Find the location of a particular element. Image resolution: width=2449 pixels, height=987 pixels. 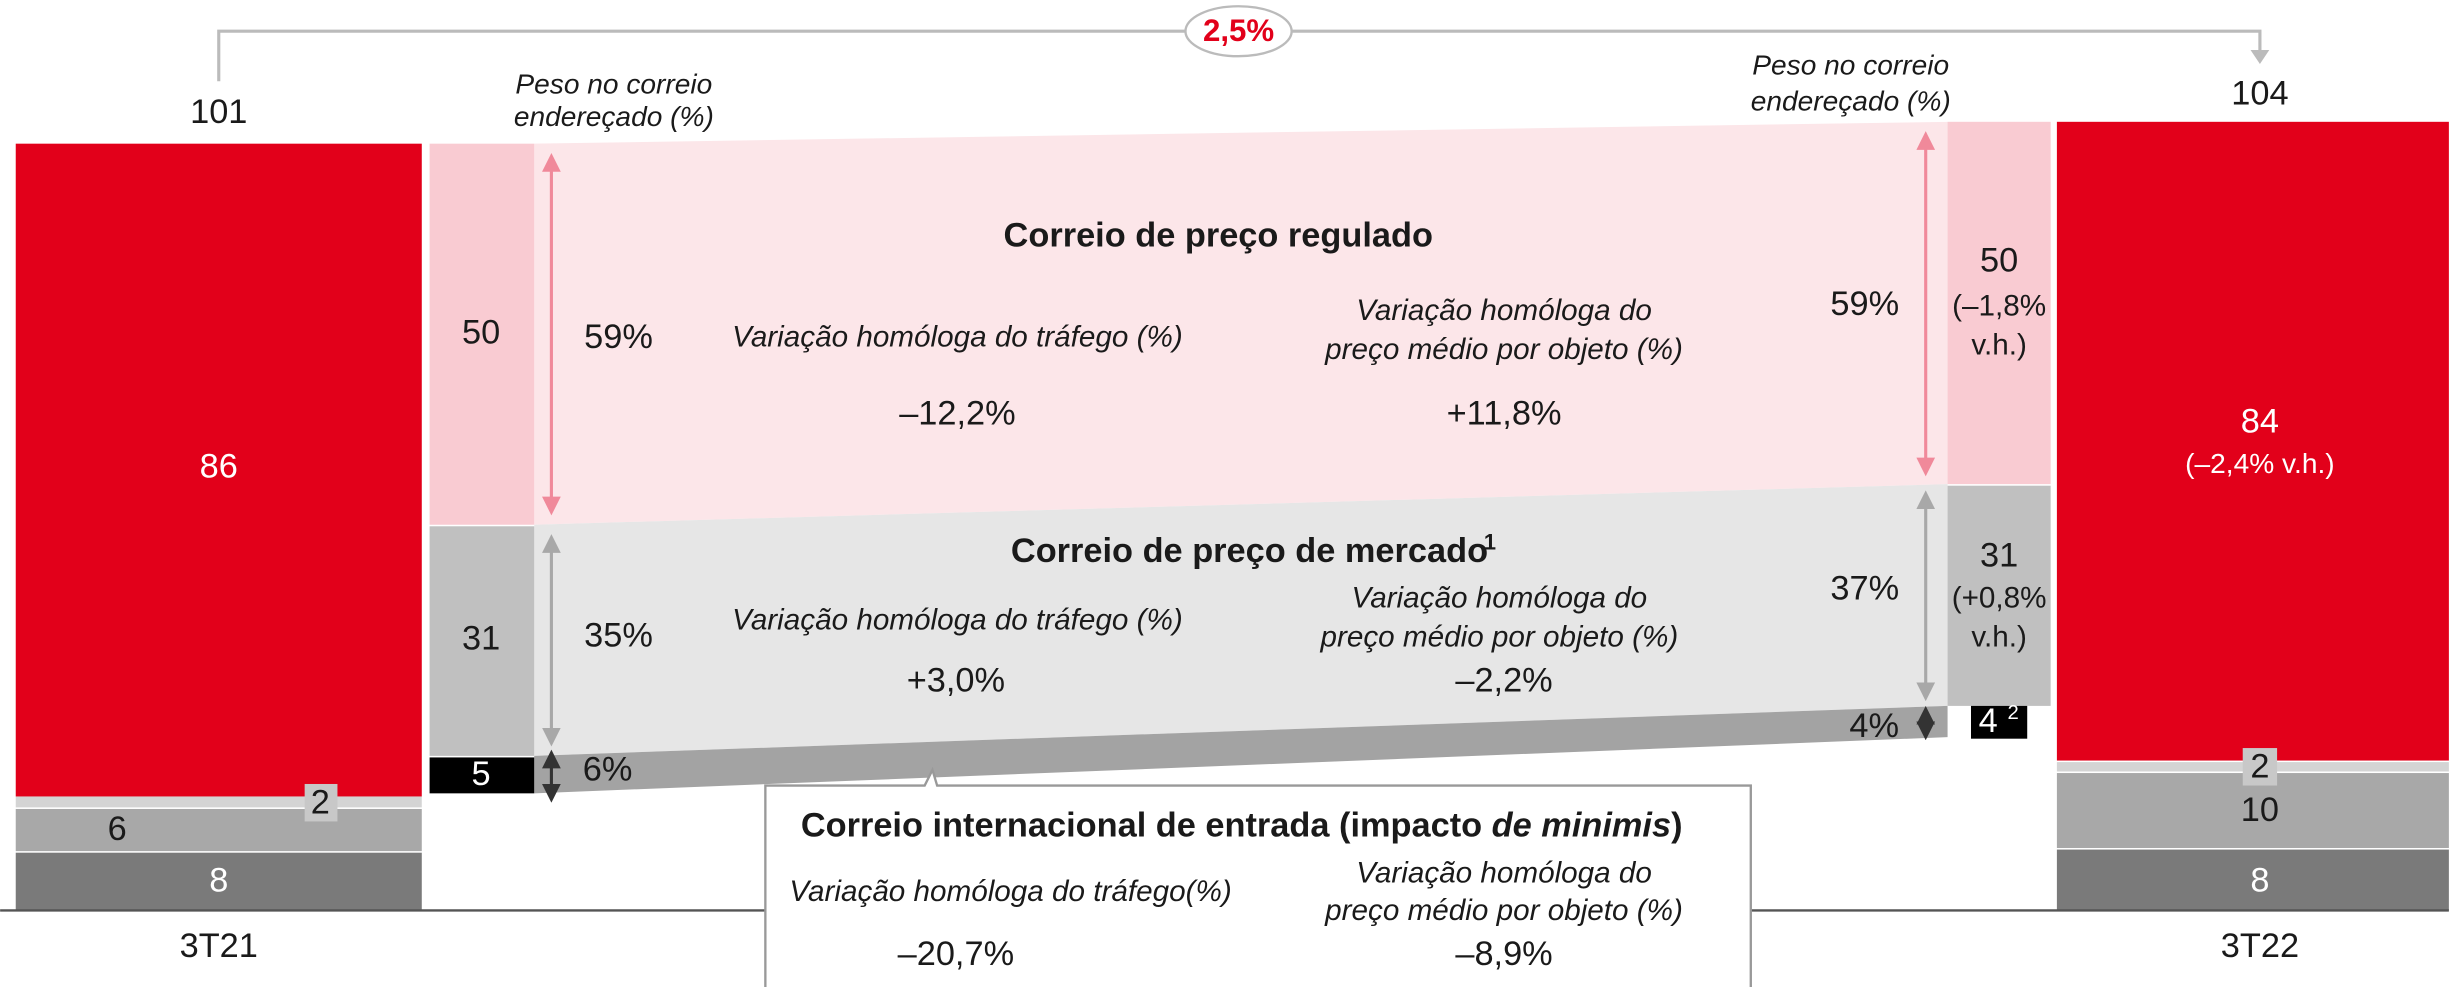

value: 10 is located at coordinates (2260, 810).